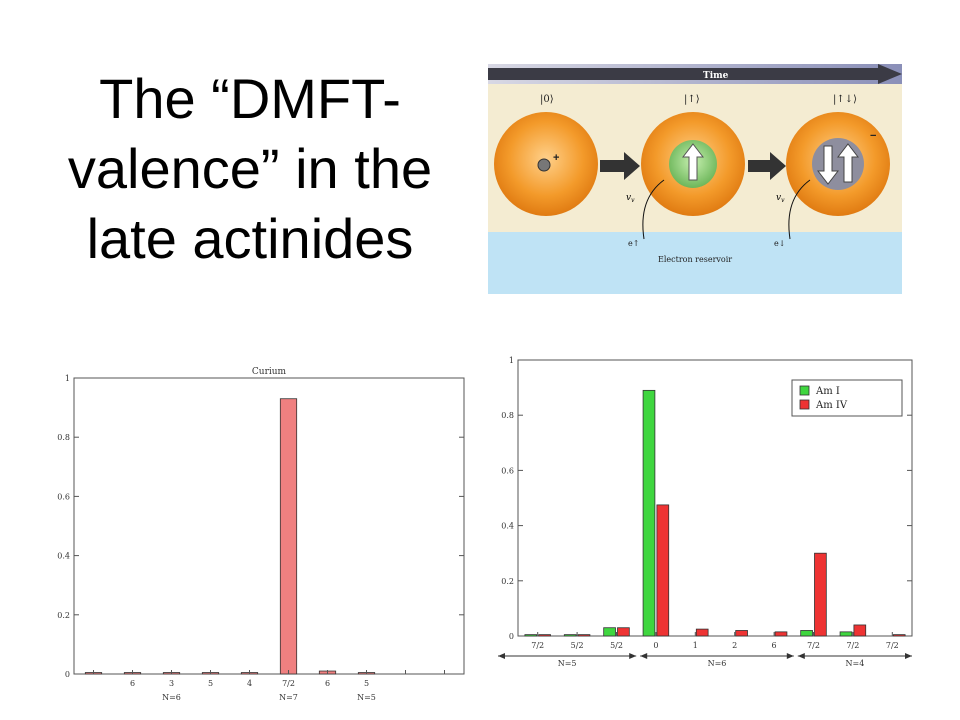  I want to click on nucleus-icon, so click(544, 165).